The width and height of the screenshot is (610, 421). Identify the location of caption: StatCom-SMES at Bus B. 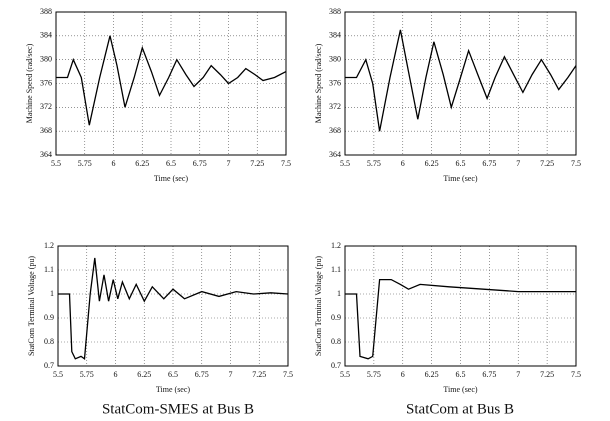
(178, 409).